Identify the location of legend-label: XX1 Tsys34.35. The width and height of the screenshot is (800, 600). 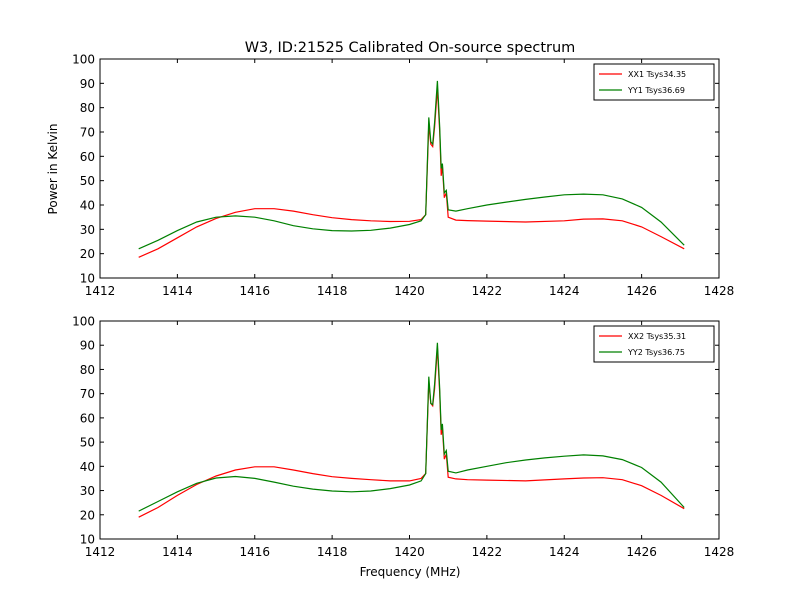
(657, 74).